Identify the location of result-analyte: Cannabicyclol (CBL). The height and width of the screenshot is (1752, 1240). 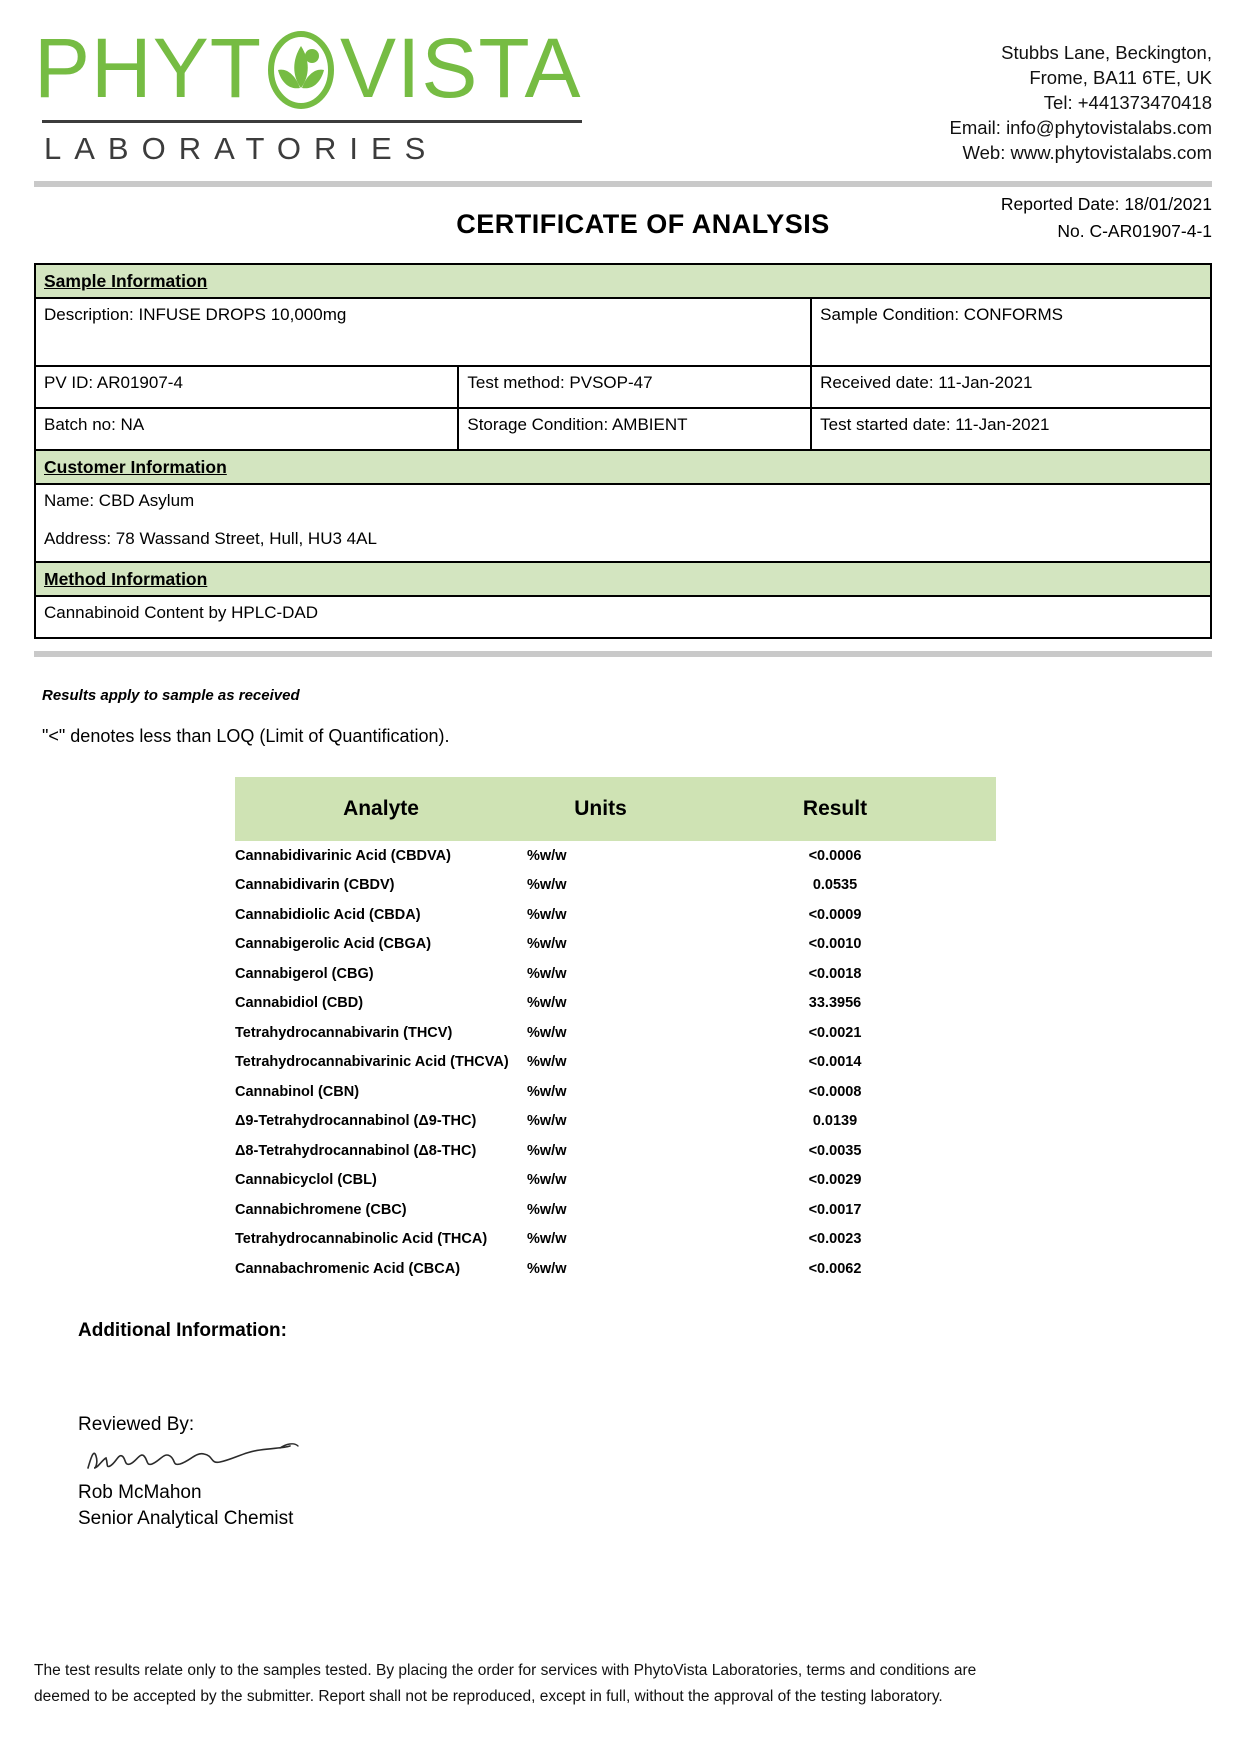
(306, 1180).